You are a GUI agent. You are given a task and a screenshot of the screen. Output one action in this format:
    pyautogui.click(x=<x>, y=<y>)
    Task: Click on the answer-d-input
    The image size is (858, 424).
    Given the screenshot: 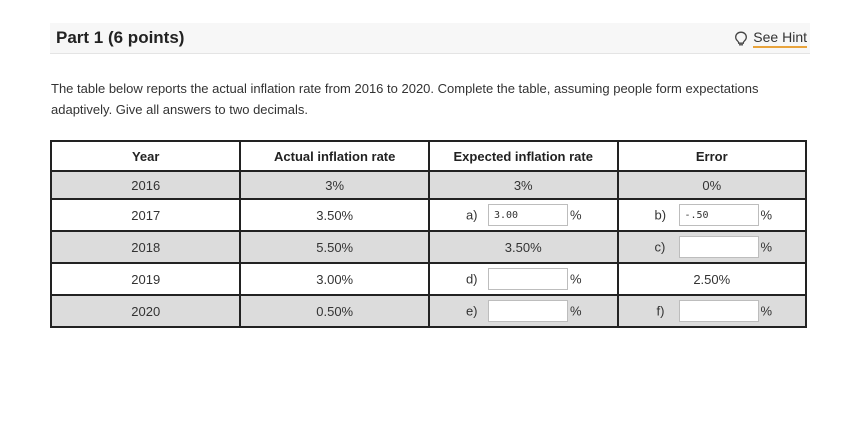 What is the action you would take?
    pyautogui.click(x=527, y=279)
    